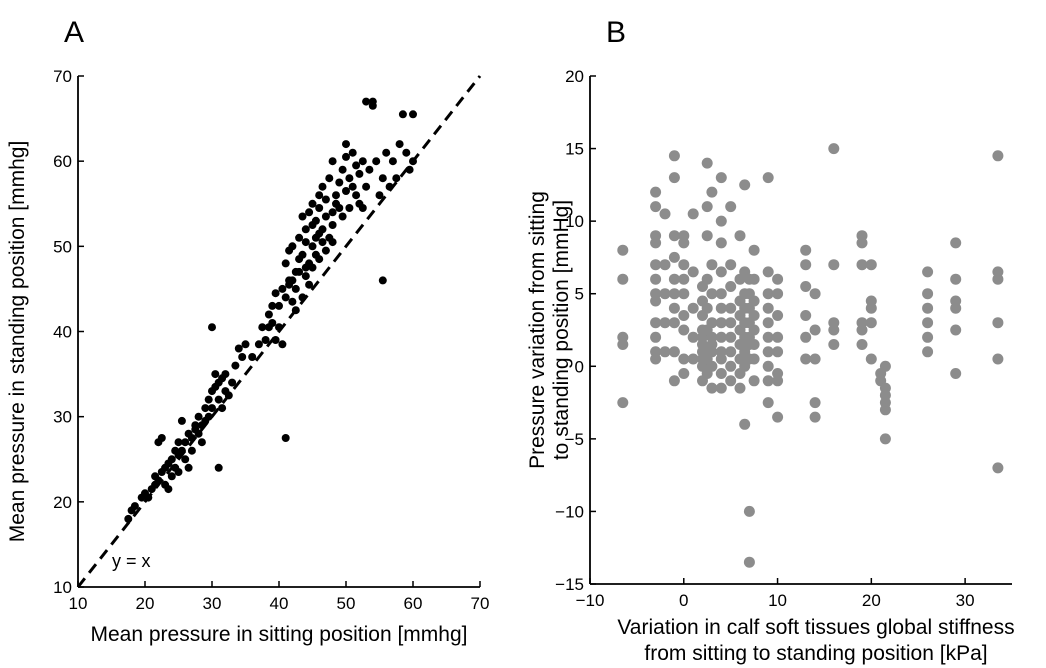 This screenshot has width=1046, height=668. Describe the element at coordinates (62, 502) in the screenshot. I see `y-tick-label: 20` at that location.